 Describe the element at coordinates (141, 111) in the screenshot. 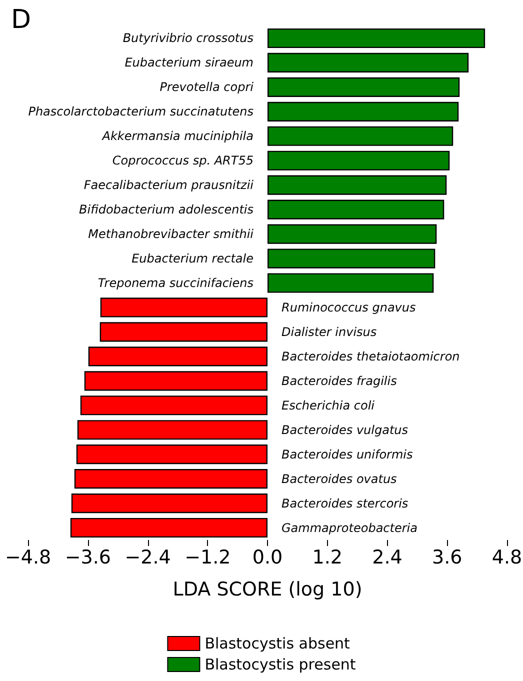

I see `y-tick-label: Phascolarctobacterium succinatutens` at that location.